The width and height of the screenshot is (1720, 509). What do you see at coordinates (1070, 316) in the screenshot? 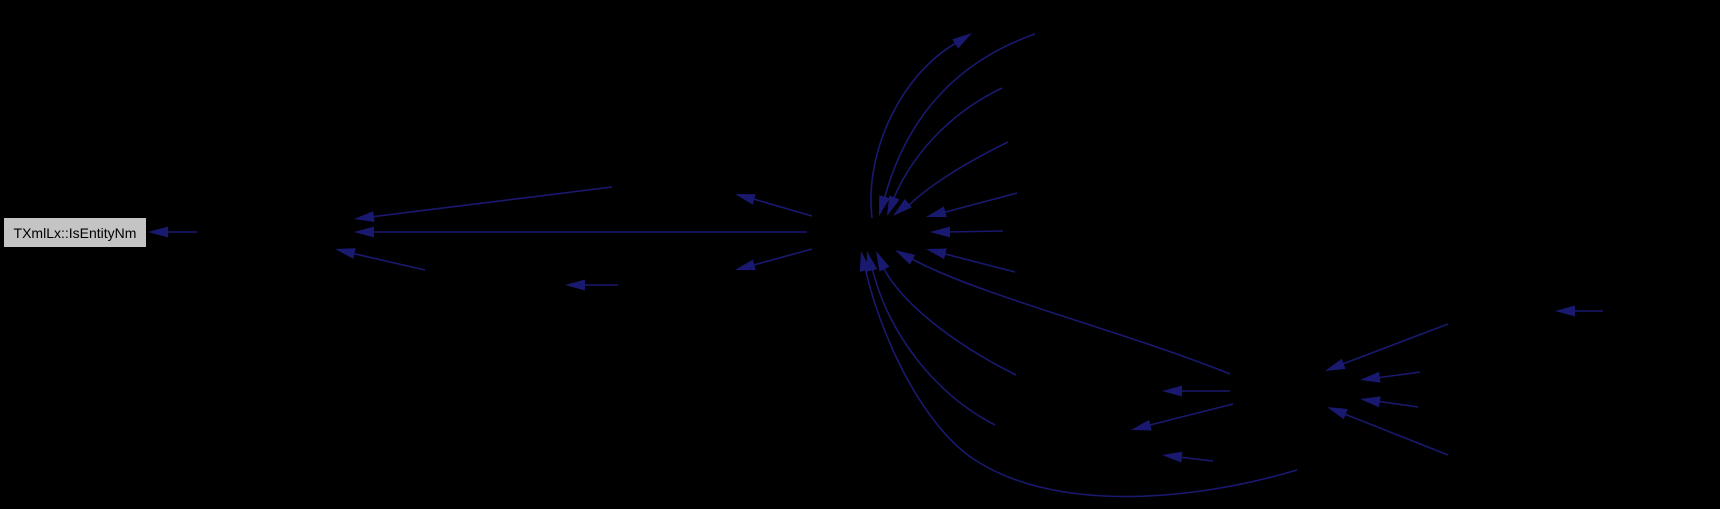
I see `edge-15-line` at bounding box center [1070, 316].